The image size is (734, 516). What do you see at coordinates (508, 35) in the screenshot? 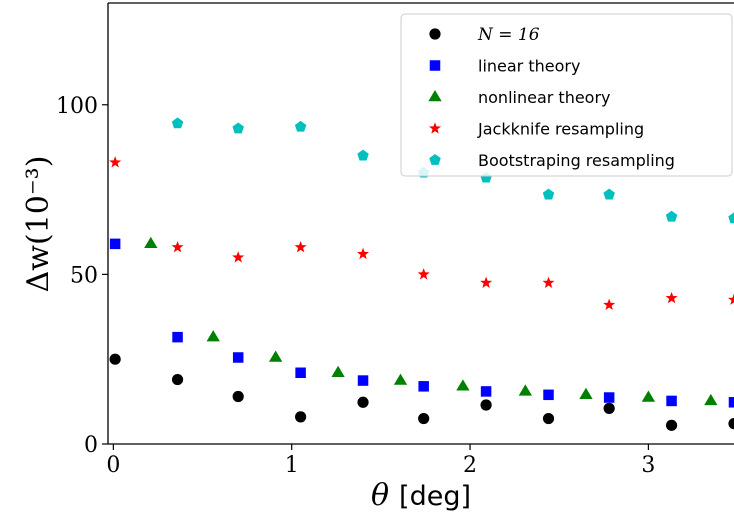
I see `legend-label: N = 16` at bounding box center [508, 35].